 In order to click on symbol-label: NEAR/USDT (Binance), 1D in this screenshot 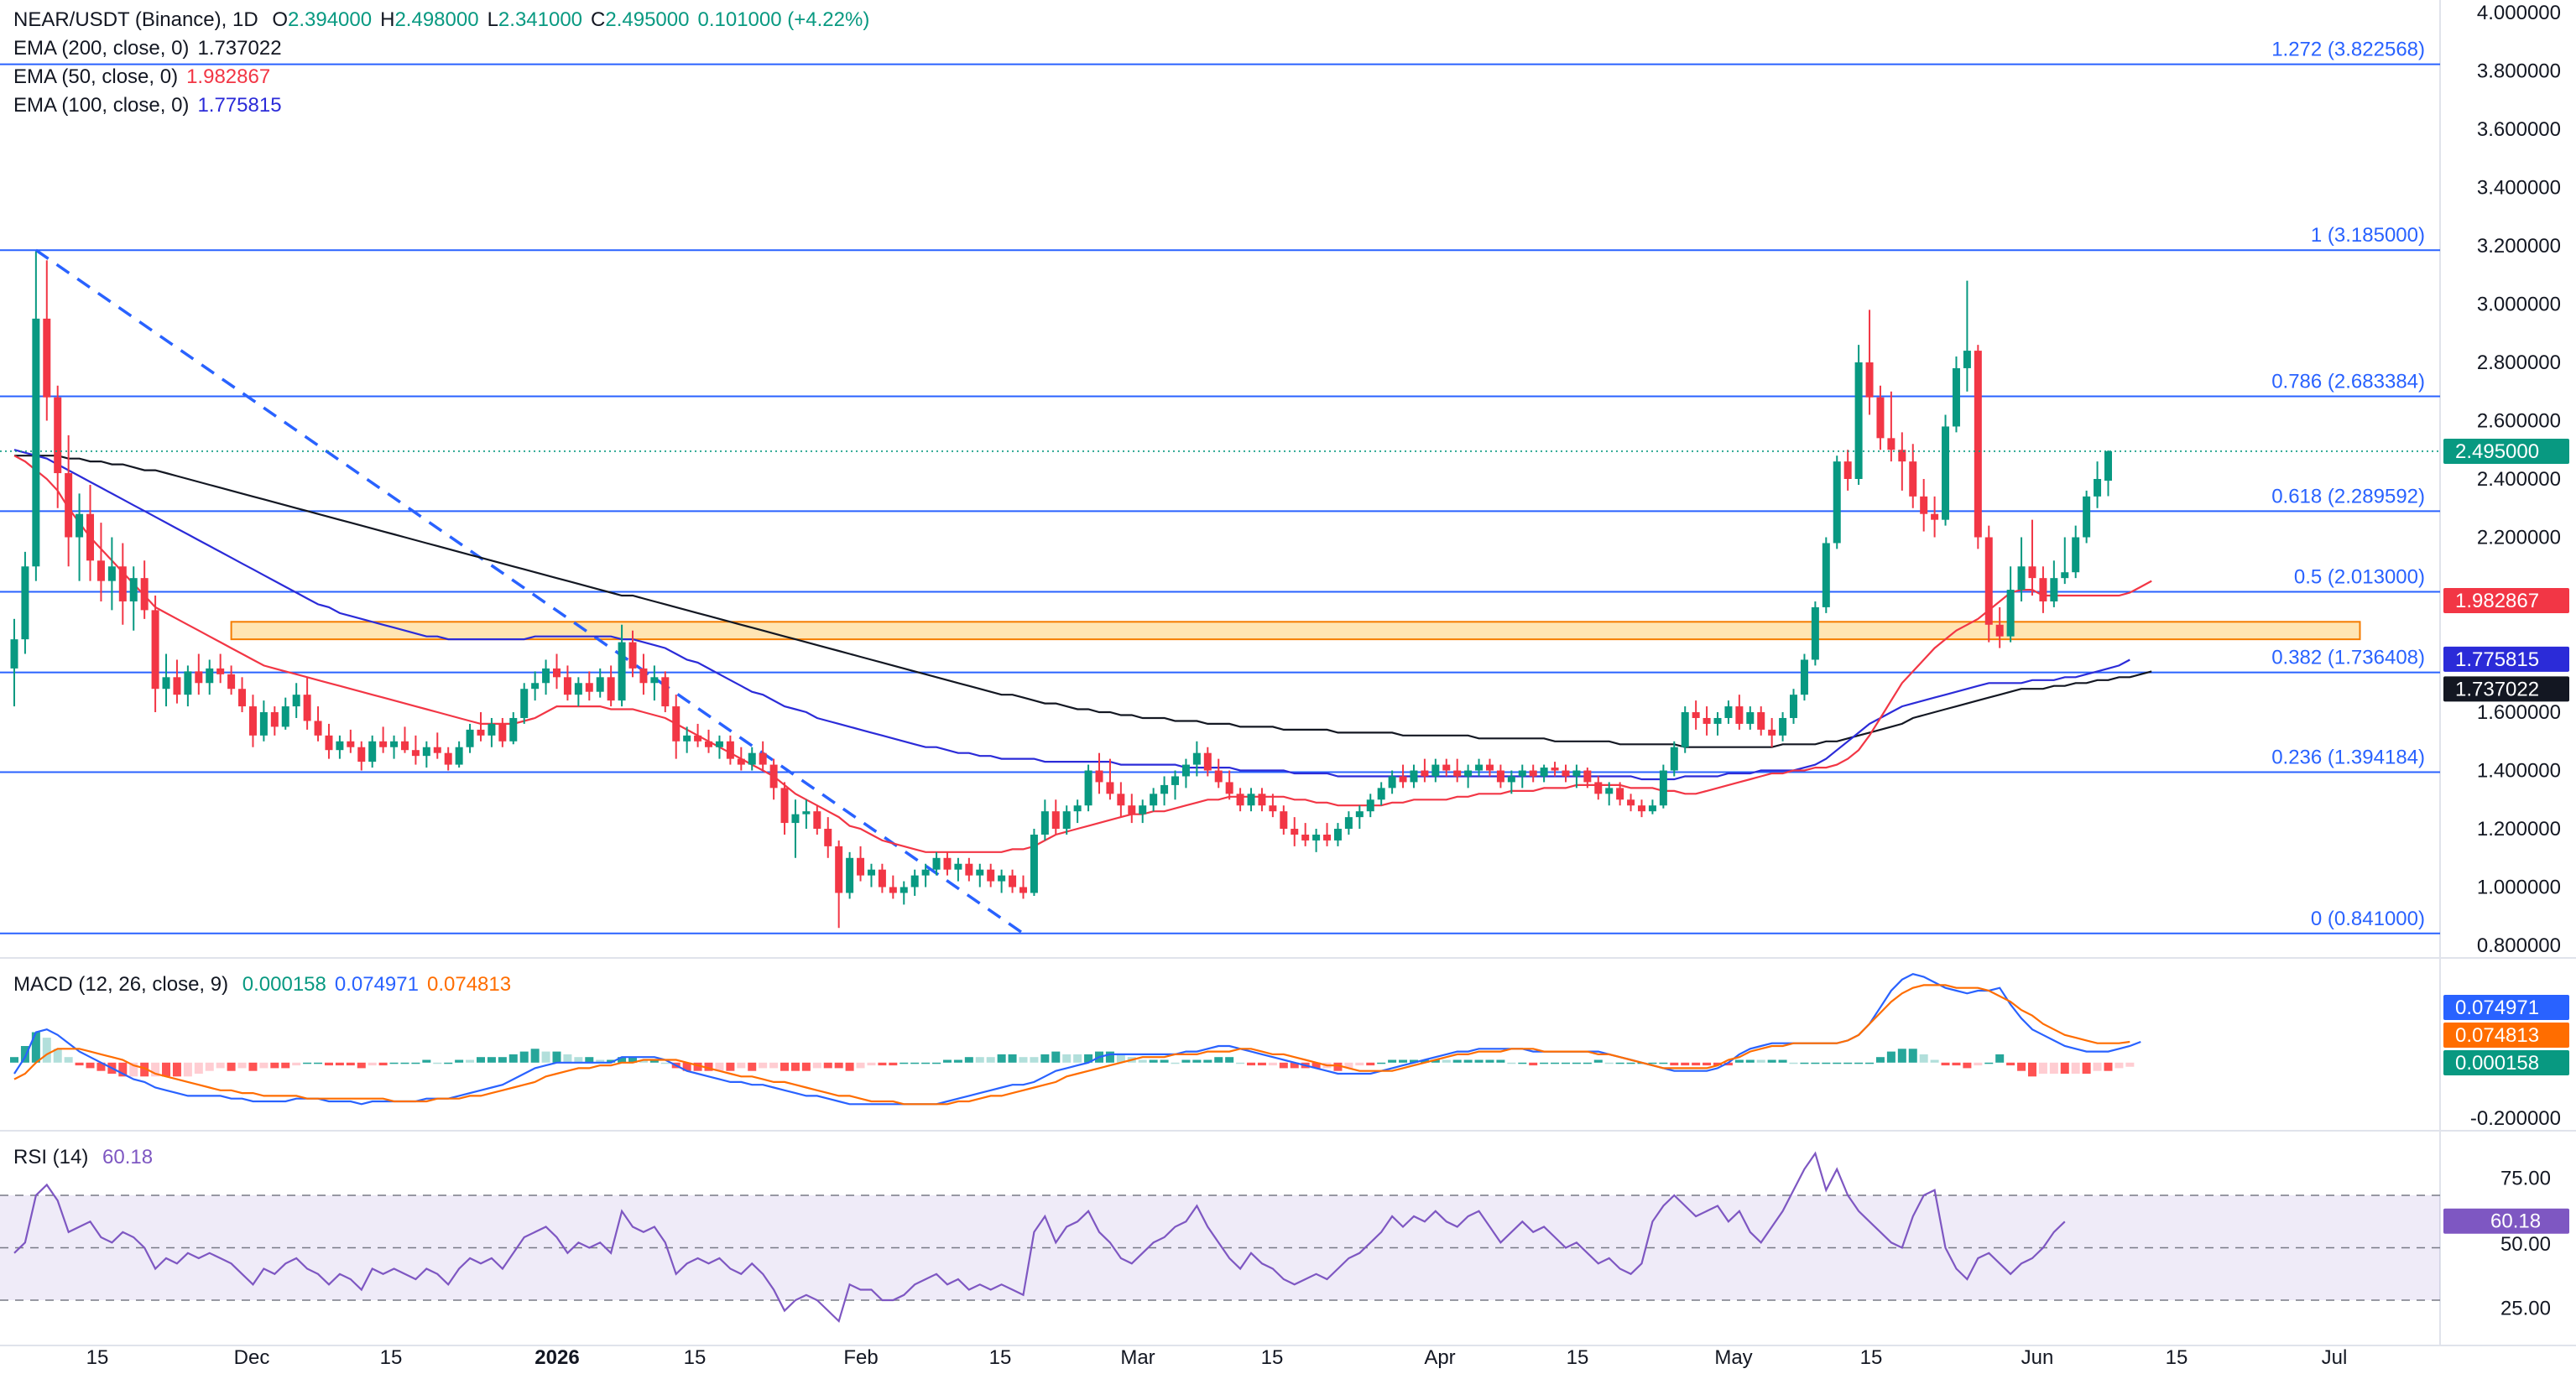, I will do `click(135, 19)`.